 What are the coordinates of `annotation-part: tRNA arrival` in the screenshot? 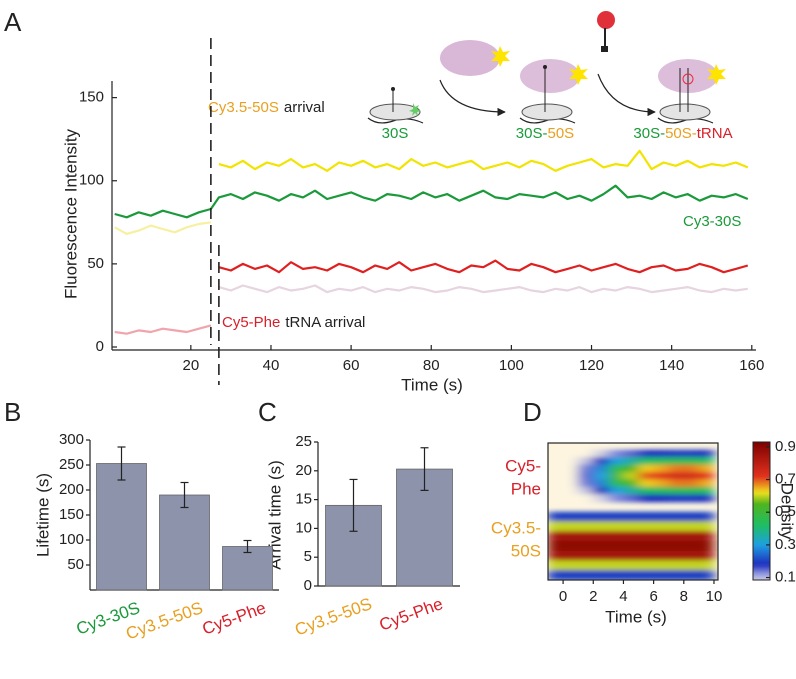 It's located at (325, 322).